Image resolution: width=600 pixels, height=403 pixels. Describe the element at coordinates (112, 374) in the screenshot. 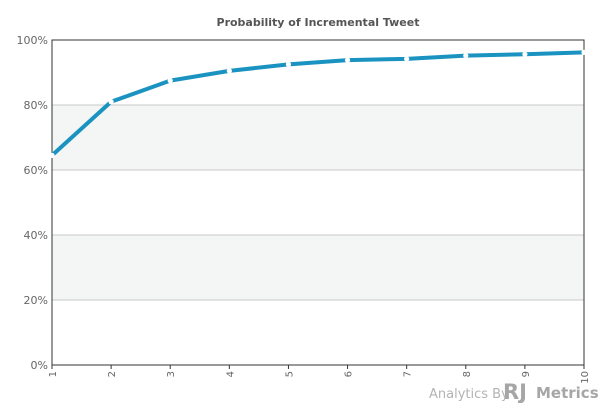

I see `x-tick-label: 2` at that location.